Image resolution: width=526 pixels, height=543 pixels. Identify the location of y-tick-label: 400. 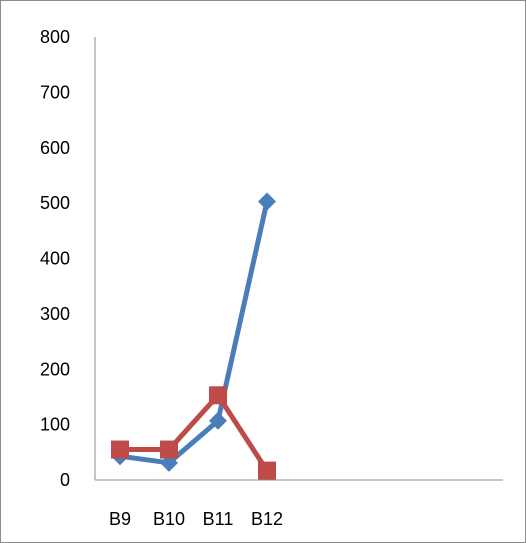
(55, 259).